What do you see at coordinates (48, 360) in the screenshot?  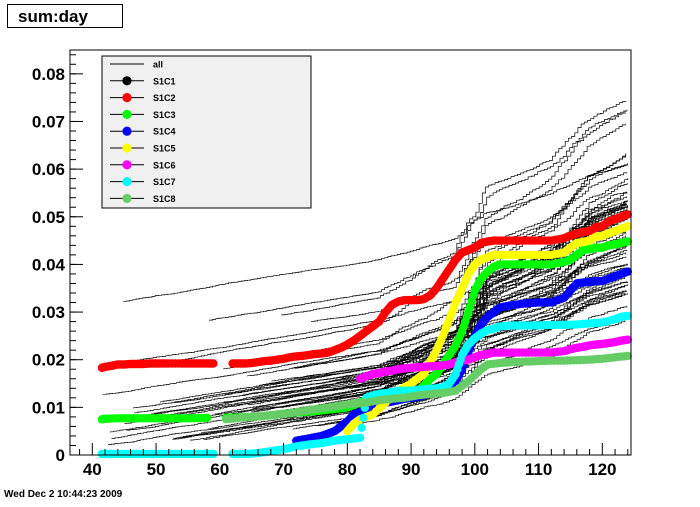 I see `y-tick-label: 0.02` at bounding box center [48, 360].